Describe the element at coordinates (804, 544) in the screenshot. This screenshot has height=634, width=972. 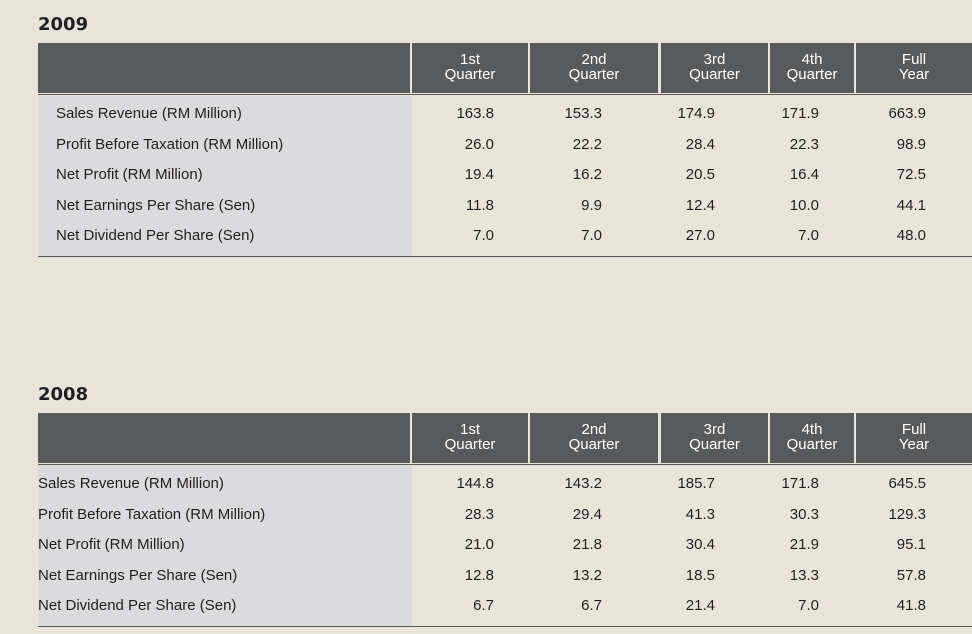
I see `value-cell: 21.9` at that location.